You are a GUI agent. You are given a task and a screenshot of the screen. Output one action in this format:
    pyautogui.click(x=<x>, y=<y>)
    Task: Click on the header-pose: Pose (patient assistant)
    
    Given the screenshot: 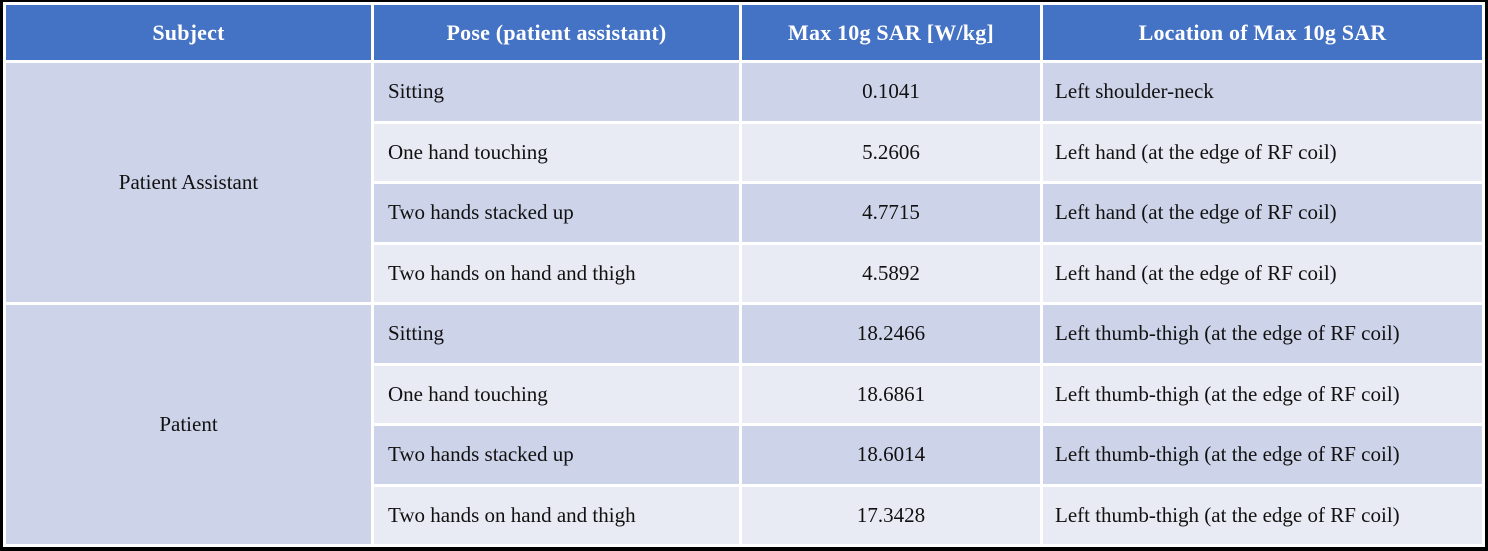 What is the action you would take?
    pyautogui.click(x=556, y=32)
    